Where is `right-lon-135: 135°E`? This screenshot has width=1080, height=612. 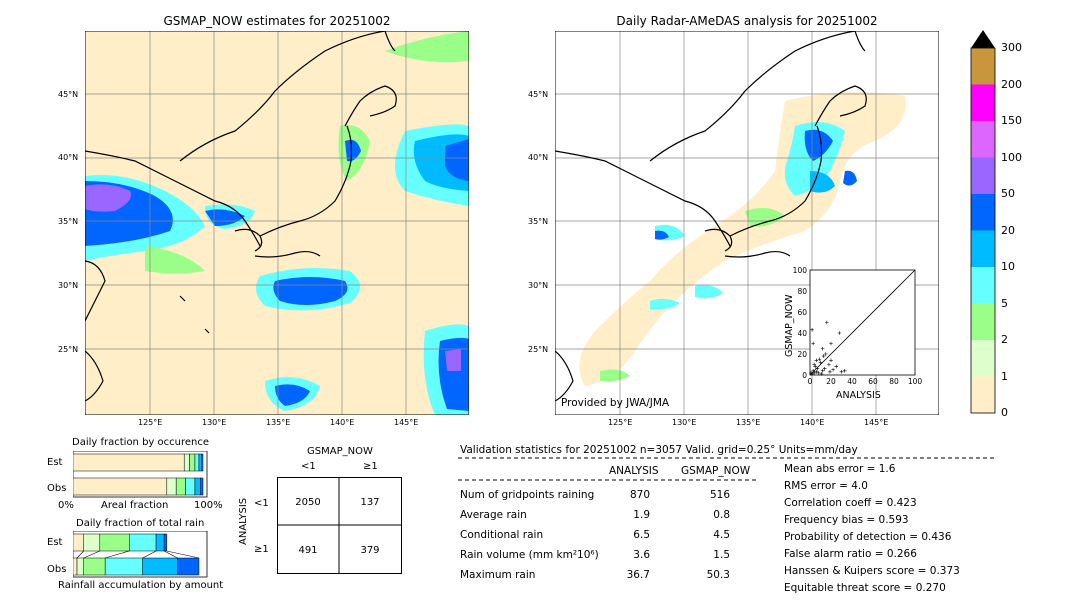 right-lon-135: 135°E is located at coordinates (748, 422).